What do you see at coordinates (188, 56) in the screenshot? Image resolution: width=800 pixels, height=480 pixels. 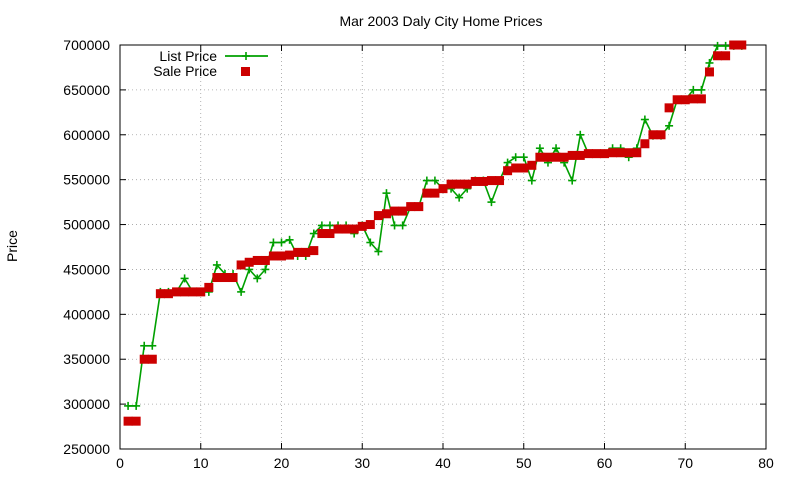 I see `legend-label-list-price: List Price` at bounding box center [188, 56].